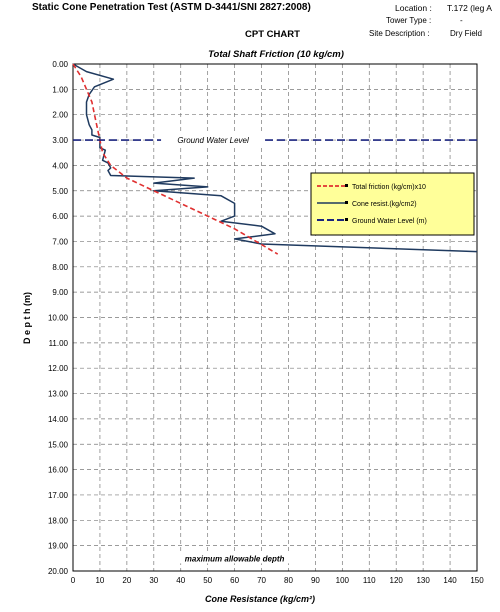 Image resolution: width=500 pixels, height=612 pixels. Describe the element at coordinates (58, 318) in the screenshot. I see `y-tick-label: 10.00` at that location.